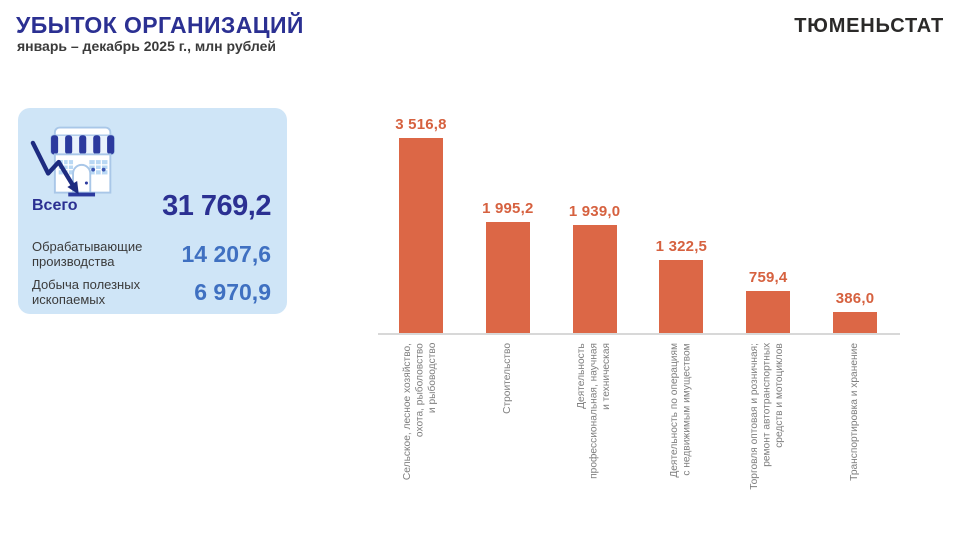 The height and width of the screenshot is (537, 957). What do you see at coordinates (74, 164) in the screenshot?
I see `declining-store-icon` at bounding box center [74, 164].